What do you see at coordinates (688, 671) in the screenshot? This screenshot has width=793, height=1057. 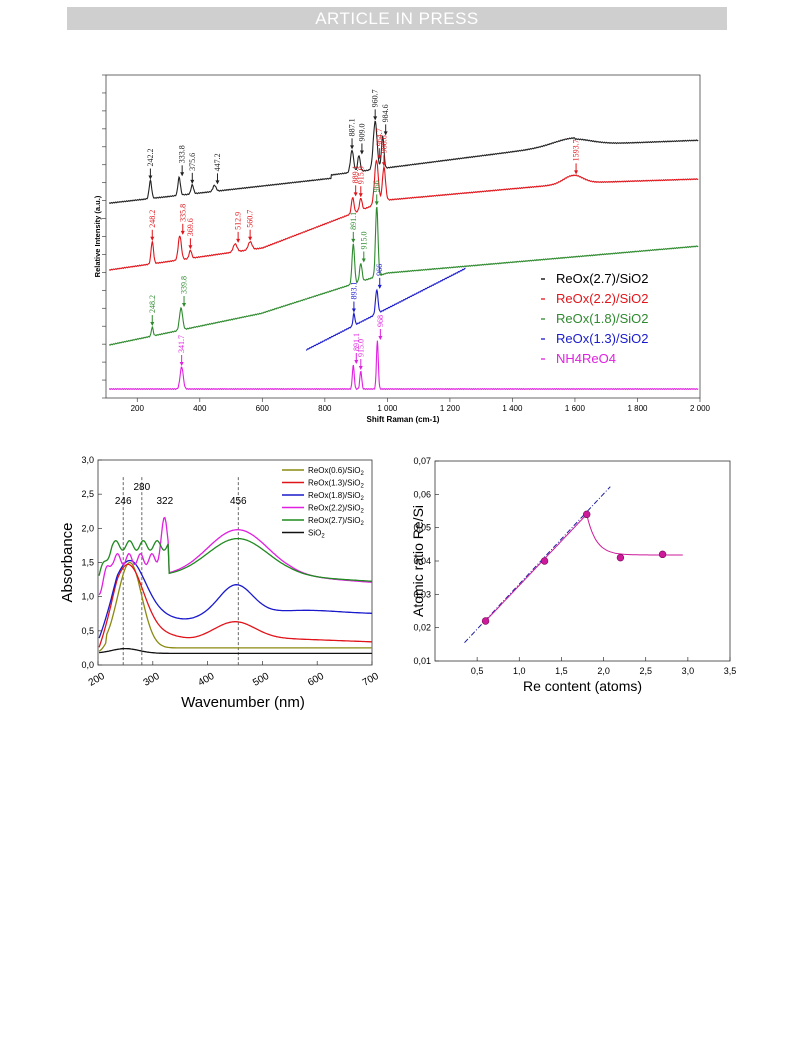 I see `x-tick-label: 3,0` at bounding box center [688, 671].